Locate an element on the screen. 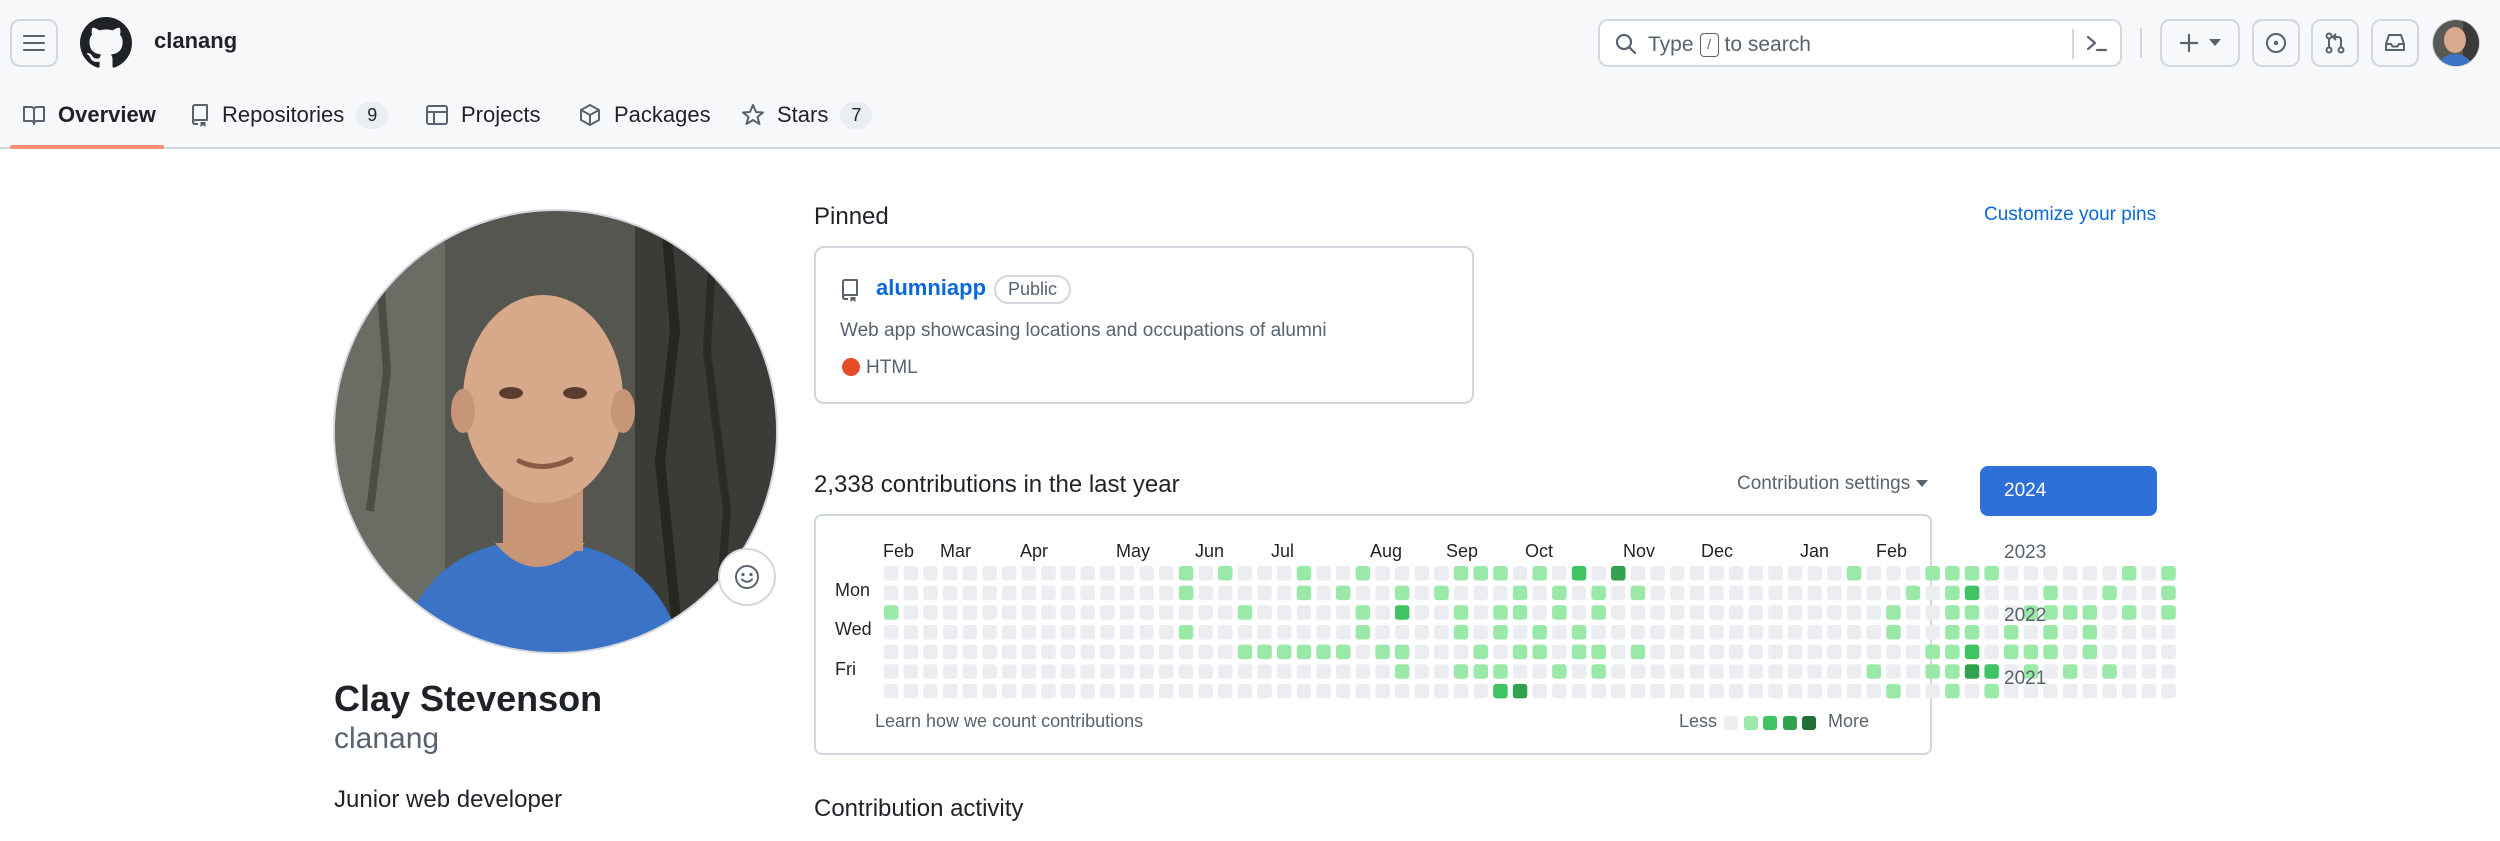 The image size is (2500, 841). contribution-settings-dropdown: Contribution settings is located at coordinates (1833, 484).